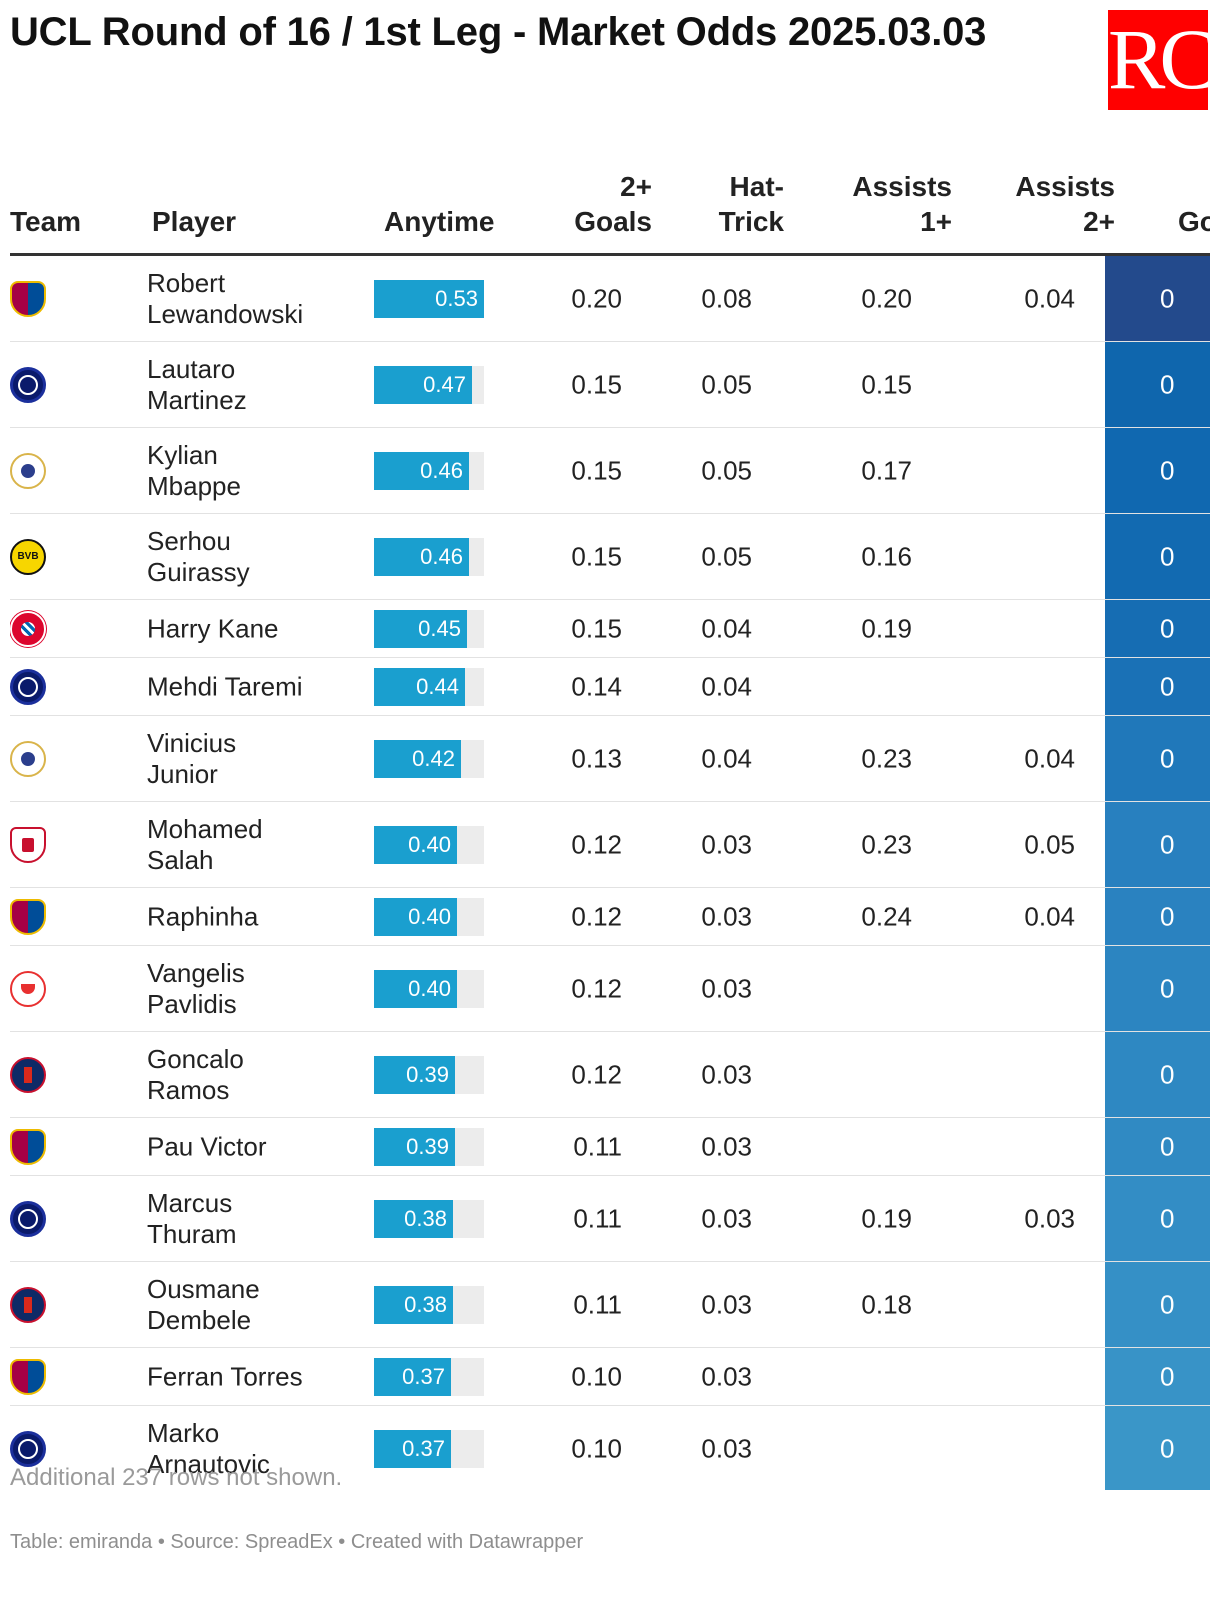 Image resolution: width=1220 pixels, height=1620 pixels. I want to click on header-hat-trick: Hat- Trick, so click(722, 204).